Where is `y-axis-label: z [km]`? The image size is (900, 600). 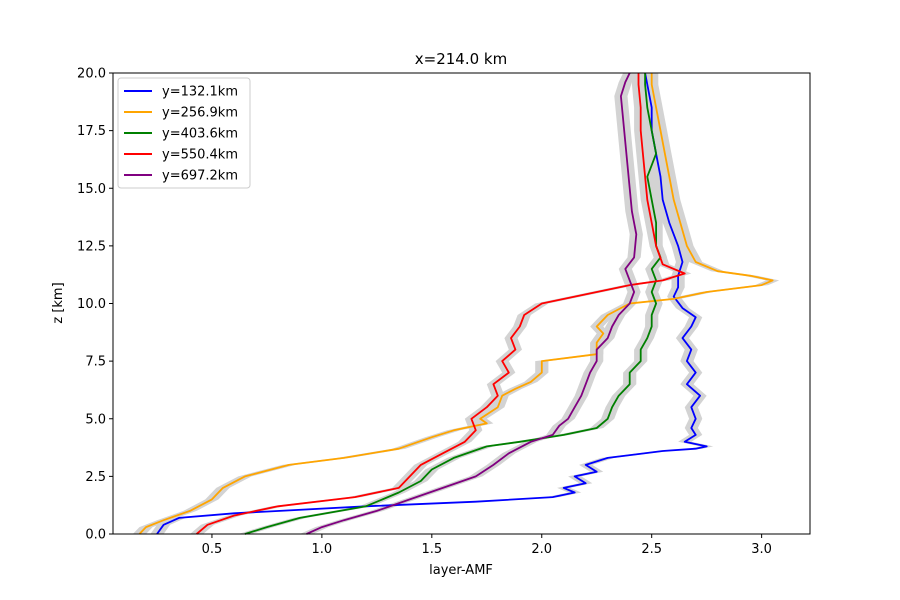
y-axis-label: z [km] is located at coordinates (58, 302).